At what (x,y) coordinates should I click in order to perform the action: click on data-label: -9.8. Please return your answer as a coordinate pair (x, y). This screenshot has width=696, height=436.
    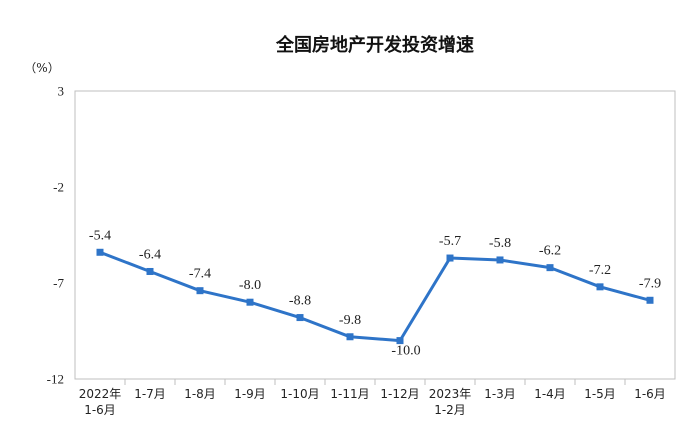
    Looking at the image, I should click on (350, 320).